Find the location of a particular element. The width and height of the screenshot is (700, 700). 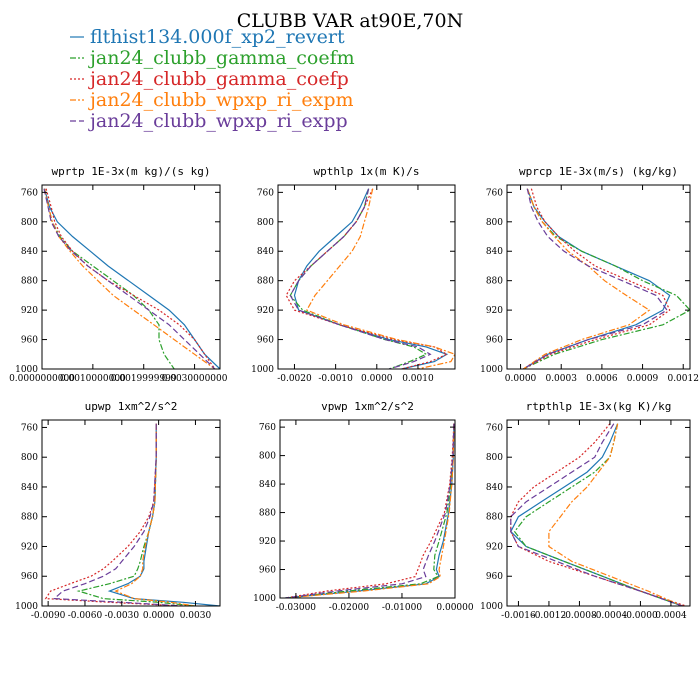

x-tick-label: -0.0090 is located at coordinates (48, 616).